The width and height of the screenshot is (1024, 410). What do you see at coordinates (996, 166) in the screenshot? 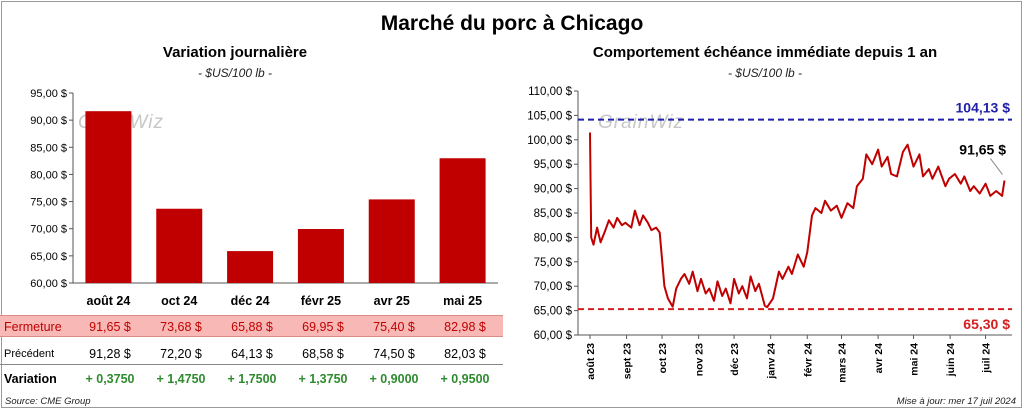
I see `annotation-leader` at bounding box center [996, 166].